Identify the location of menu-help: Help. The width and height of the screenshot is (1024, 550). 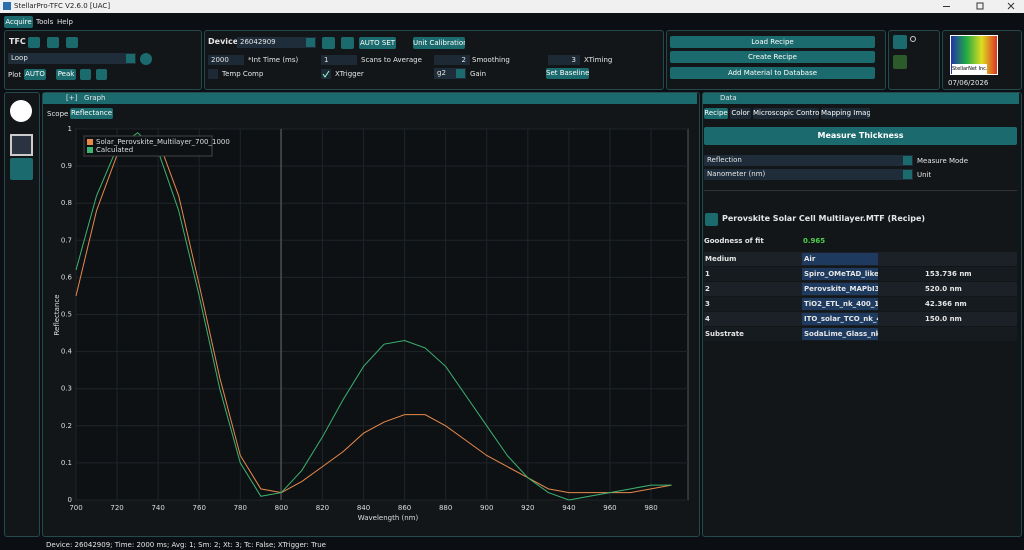
(65, 22).